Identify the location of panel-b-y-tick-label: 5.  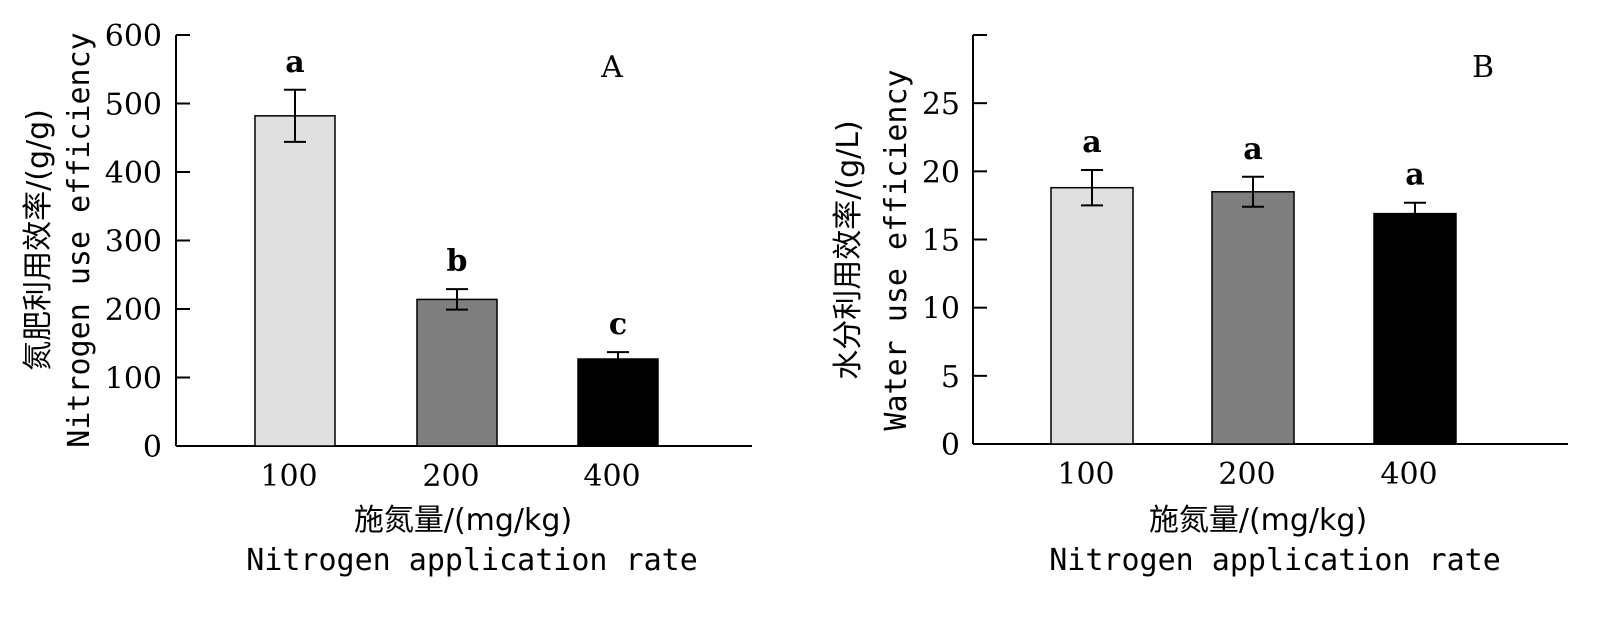
(950, 377).